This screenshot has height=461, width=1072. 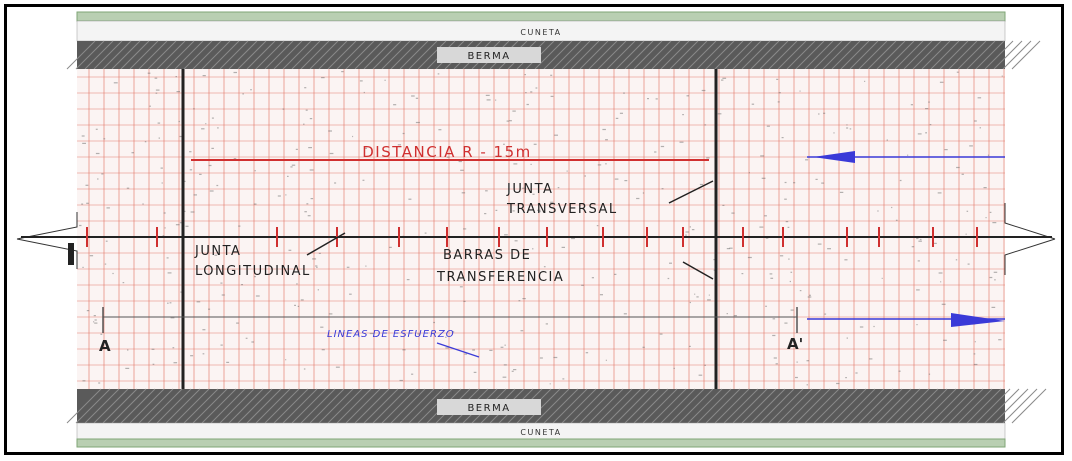 What do you see at coordinates (529, 189) in the screenshot?
I see `transverse-joint-label-line1: JUNTA` at bounding box center [529, 189].